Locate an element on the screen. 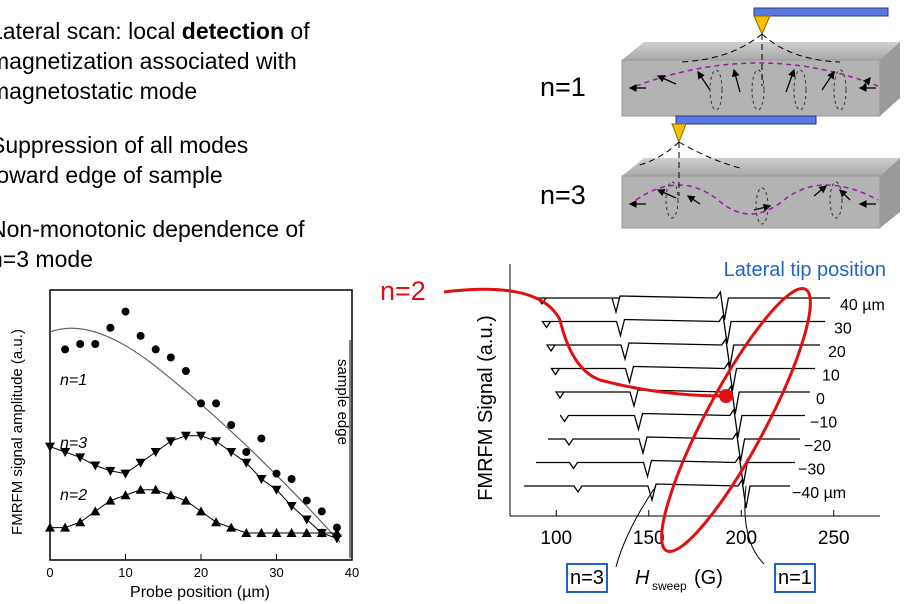 The width and height of the screenshot is (909, 604). mode-1-curve is located at coordinates (757, 74).